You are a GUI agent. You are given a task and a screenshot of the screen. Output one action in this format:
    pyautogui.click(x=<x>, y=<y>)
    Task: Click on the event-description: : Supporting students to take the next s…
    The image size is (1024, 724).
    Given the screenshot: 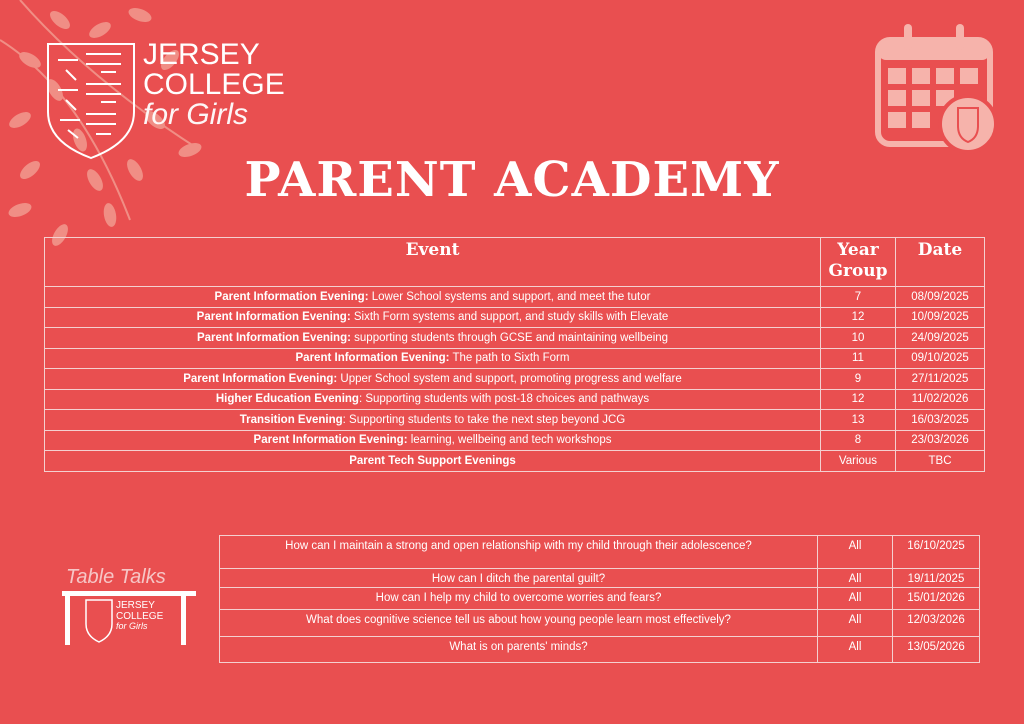 What is the action you would take?
    pyautogui.click(x=484, y=419)
    